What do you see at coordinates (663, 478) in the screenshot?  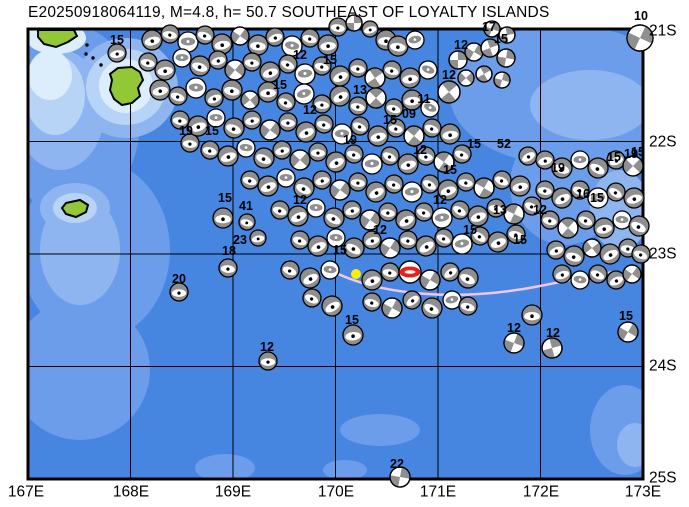 I see `y-axis-label: 25S` at bounding box center [663, 478].